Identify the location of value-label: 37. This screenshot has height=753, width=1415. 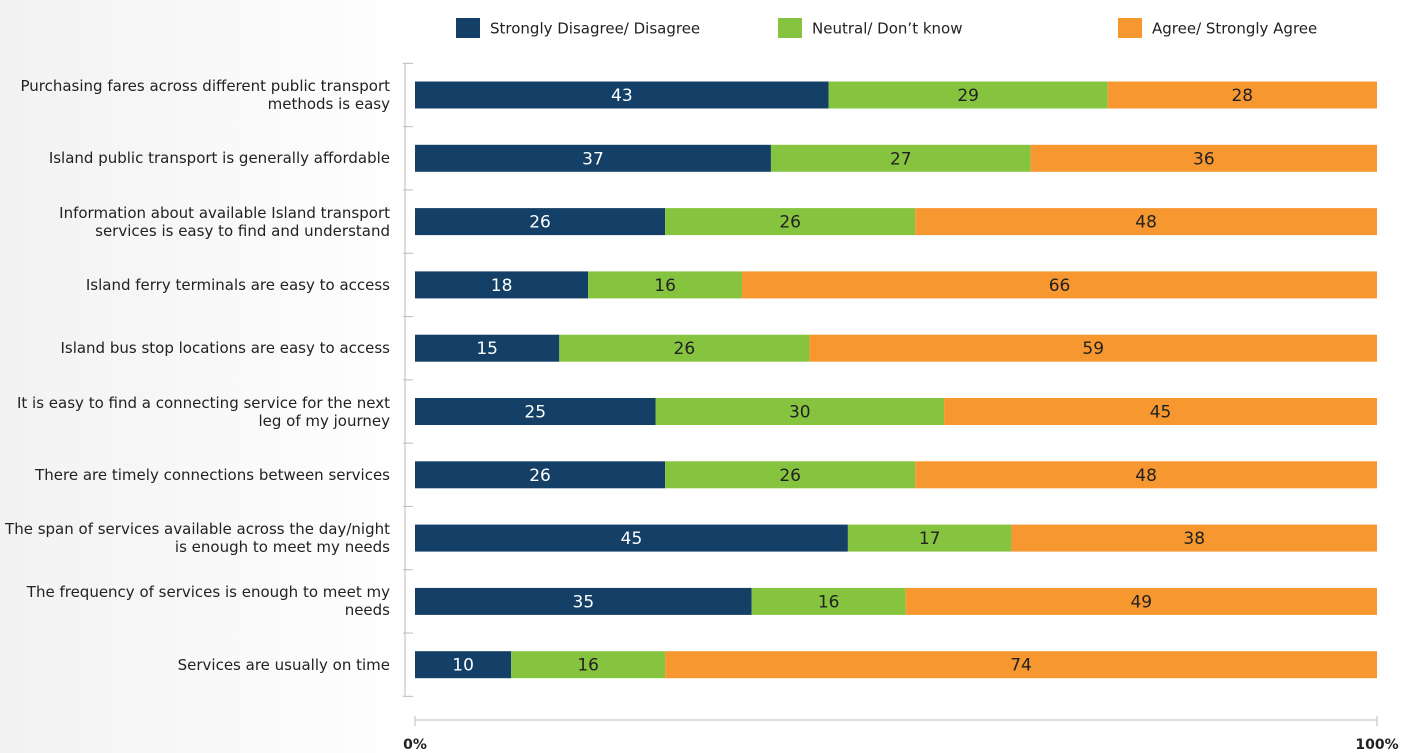
(593, 159).